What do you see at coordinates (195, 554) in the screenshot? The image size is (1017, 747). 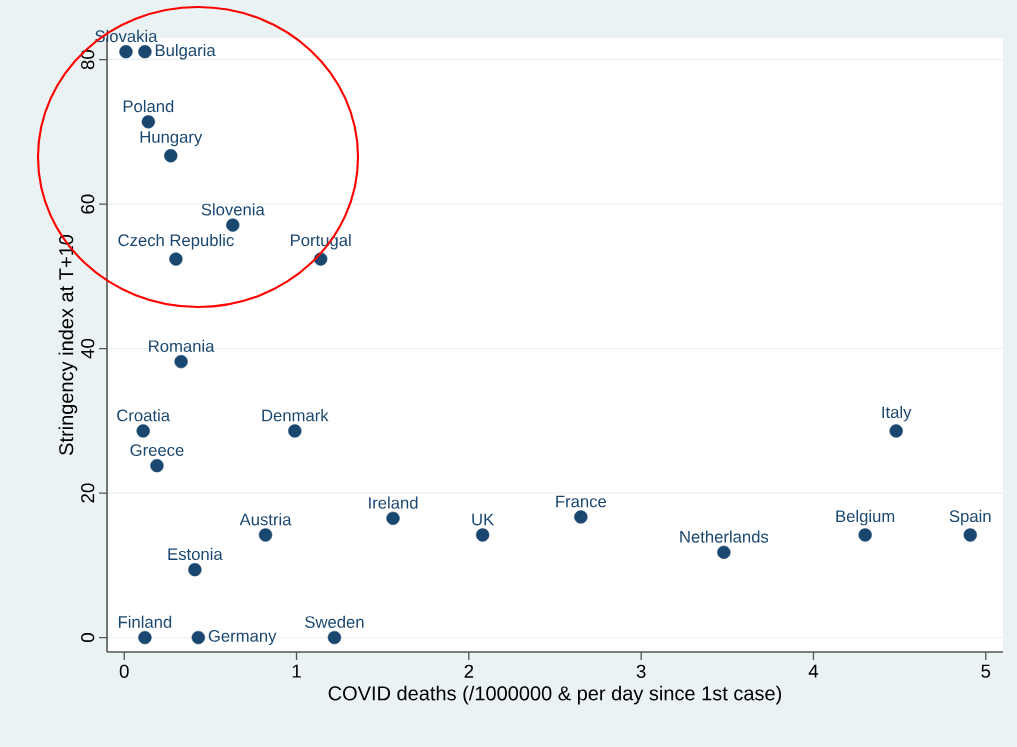 I see `annotation: Estonia` at bounding box center [195, 554].